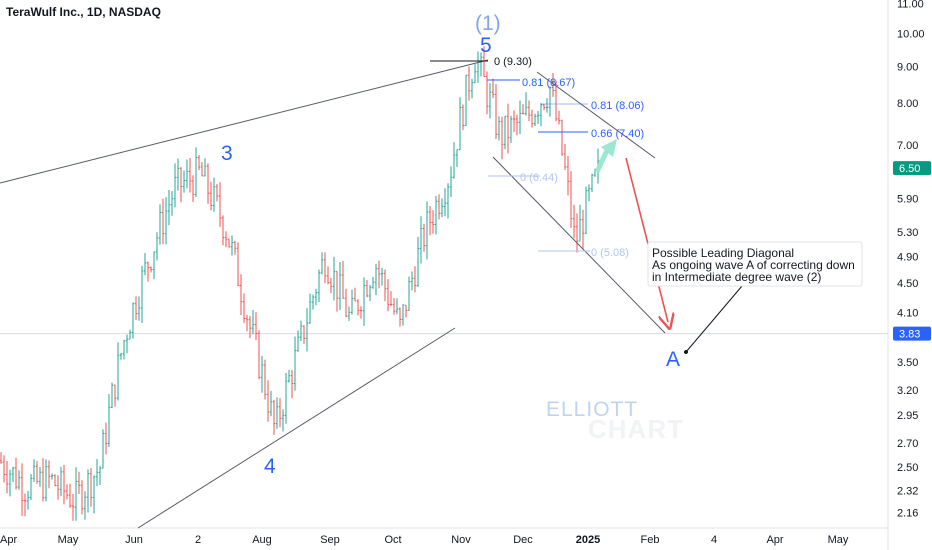  What do you see at coordinates (907, 444) in the screenshot?
I see `price-tick-label: 2.70` at bounding box center [907, 444].